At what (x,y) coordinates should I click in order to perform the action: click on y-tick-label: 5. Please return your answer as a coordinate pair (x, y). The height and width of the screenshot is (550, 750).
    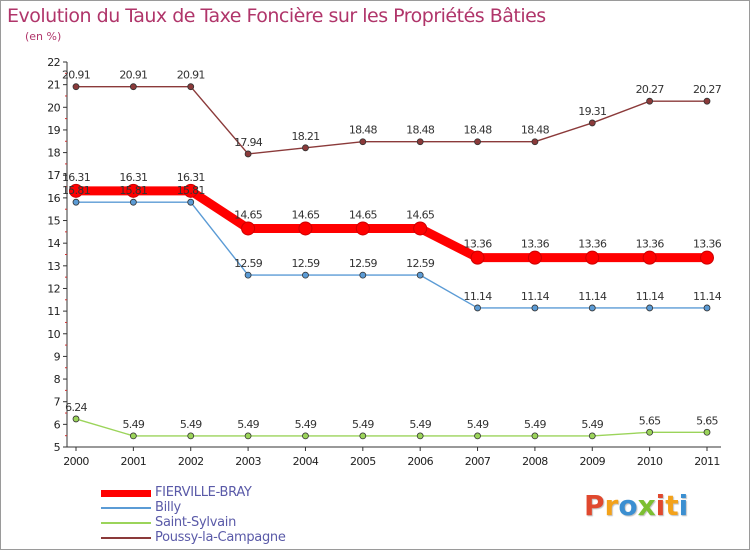
    Looking at the image, I should click on (57, 447).